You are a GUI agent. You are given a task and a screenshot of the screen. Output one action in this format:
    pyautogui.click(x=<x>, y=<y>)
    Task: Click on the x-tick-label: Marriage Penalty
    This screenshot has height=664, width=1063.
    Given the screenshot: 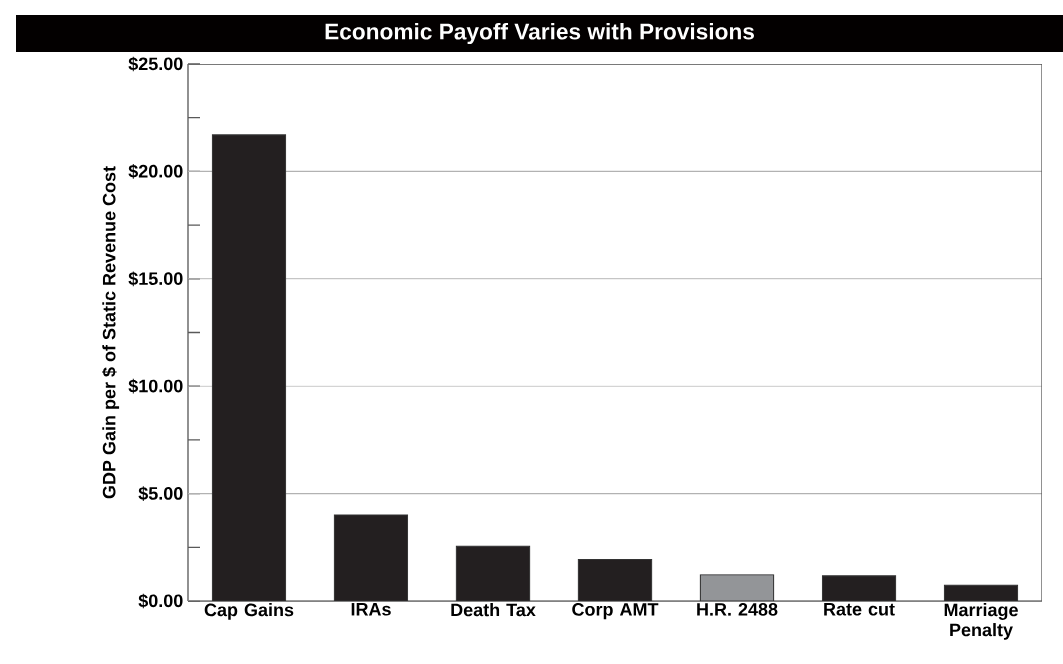 What is the action you would take?
    pyautogui.click(x=981, y=621)
    